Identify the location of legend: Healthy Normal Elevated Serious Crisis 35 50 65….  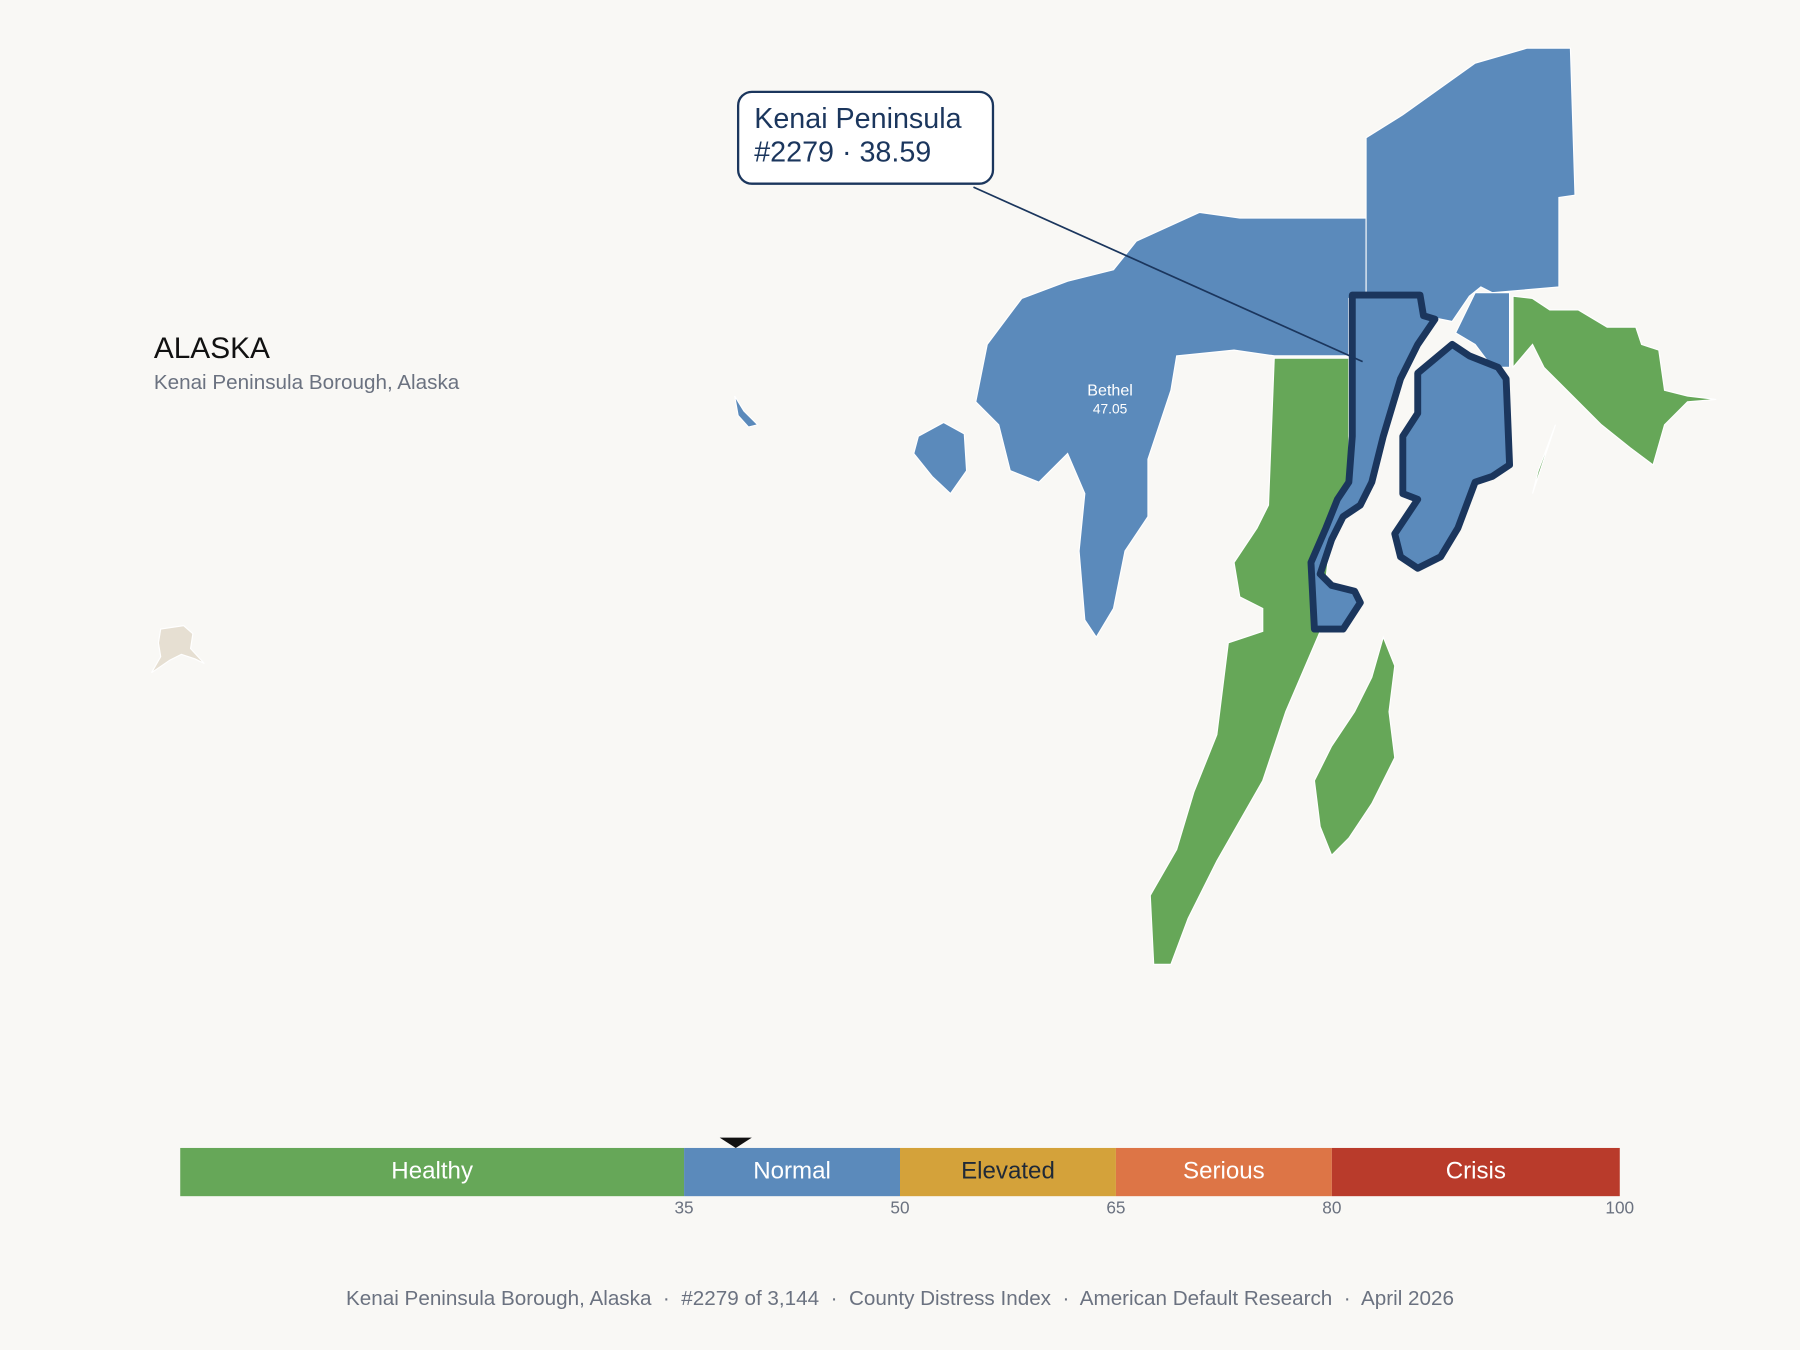
(907, 1177).